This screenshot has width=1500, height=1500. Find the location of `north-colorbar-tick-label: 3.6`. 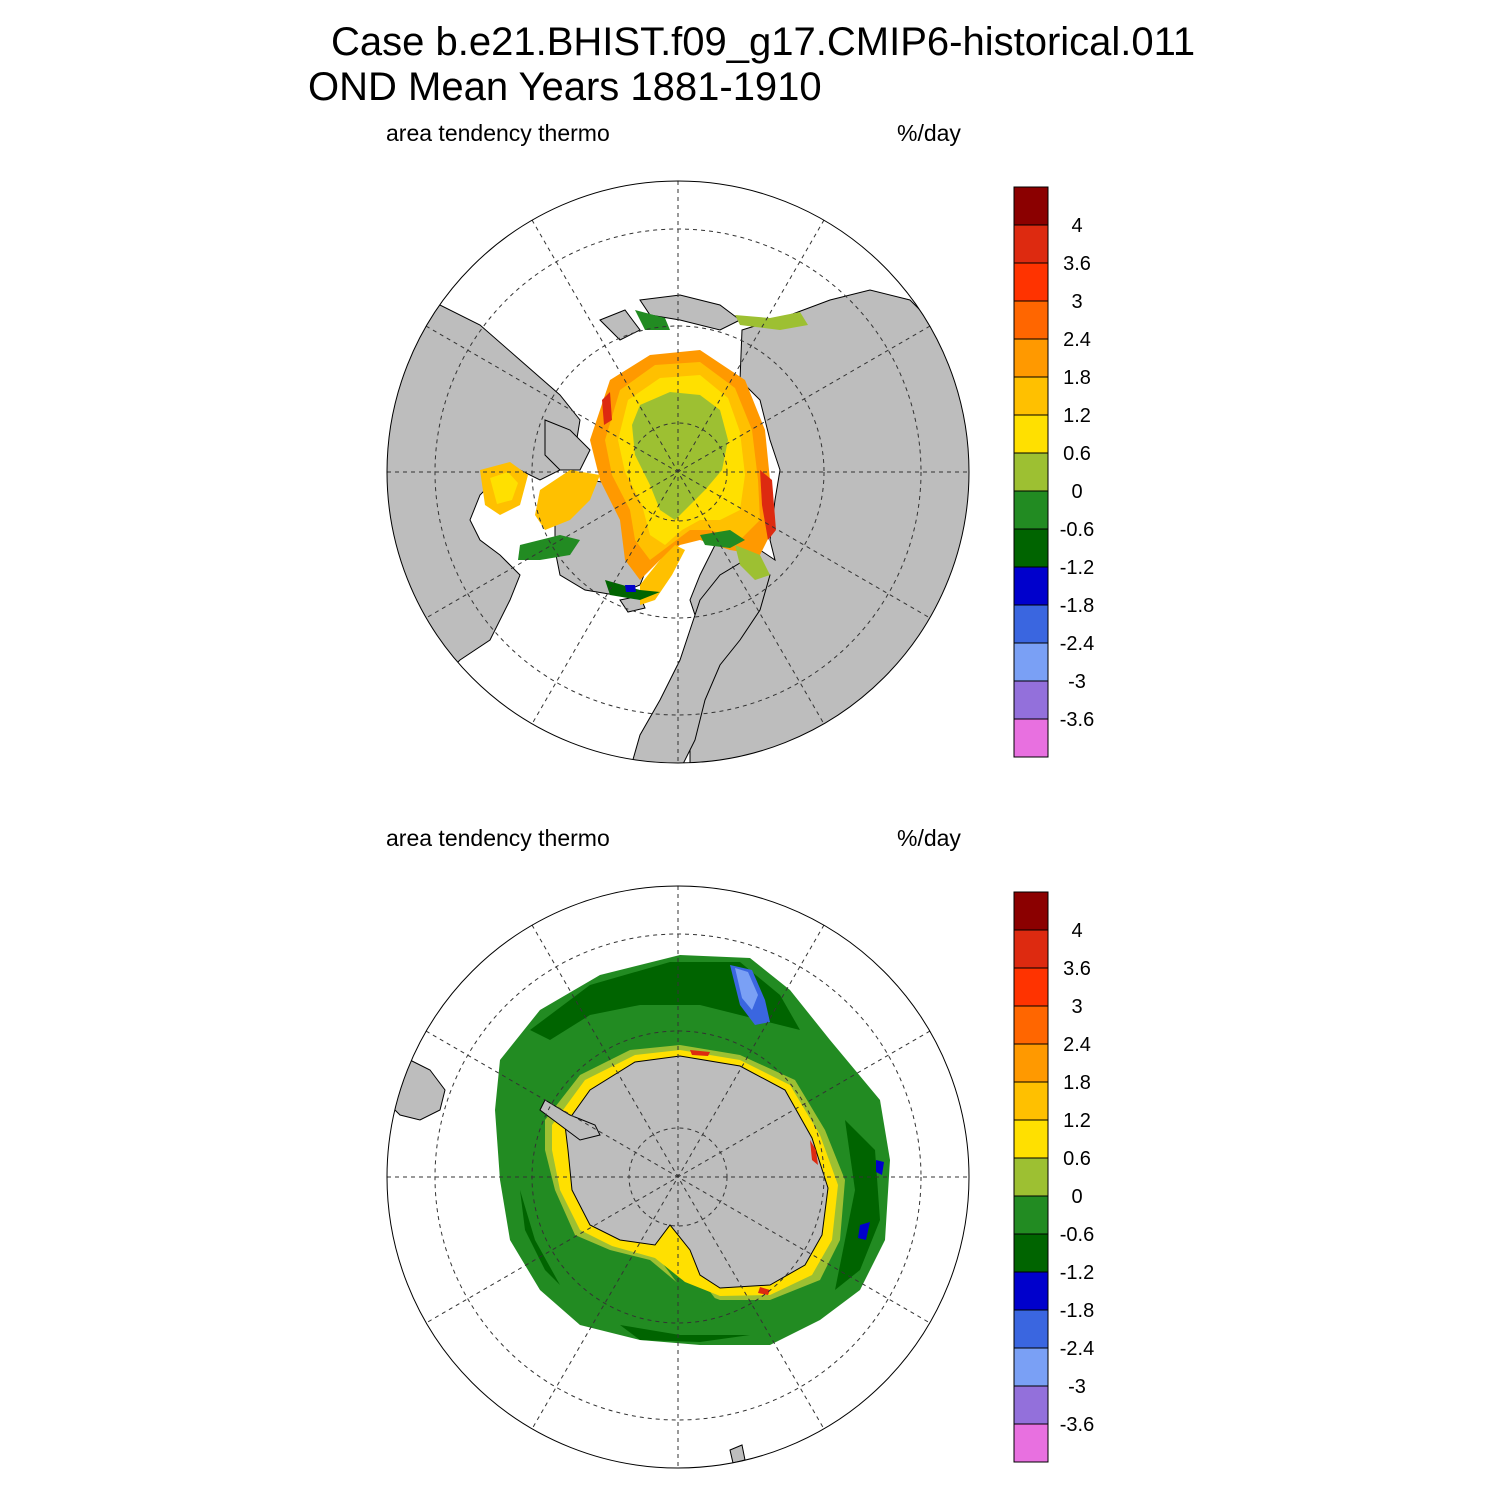

north-colorbar-tick-label: 3.6 is located at coordinates (1077, 264).